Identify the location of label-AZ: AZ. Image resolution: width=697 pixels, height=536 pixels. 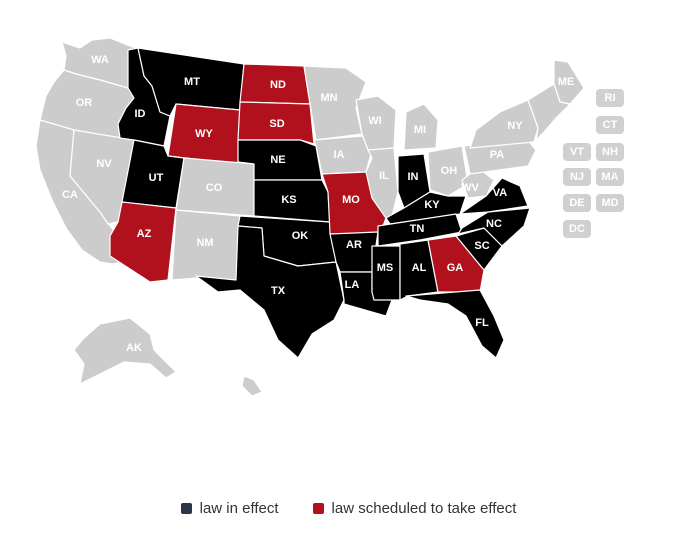
(144, 234).